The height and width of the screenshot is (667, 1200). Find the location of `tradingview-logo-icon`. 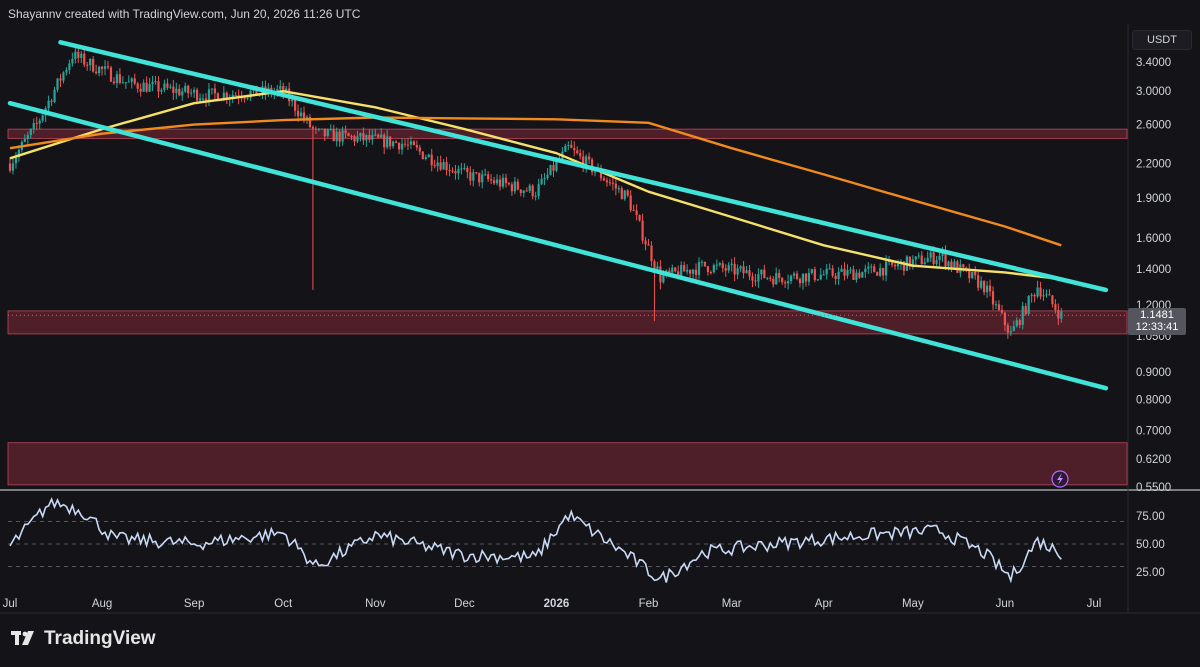

tradingview-logo-icon is located at coordinates (22, 638).